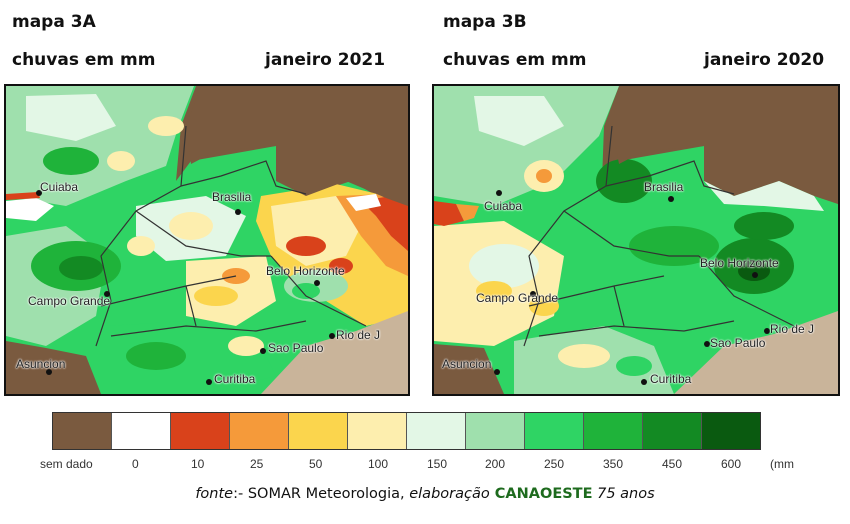  Describe the element at coordinates (623, 494) in the screenshot. I see `source-suffix: 75 anos` at that location.